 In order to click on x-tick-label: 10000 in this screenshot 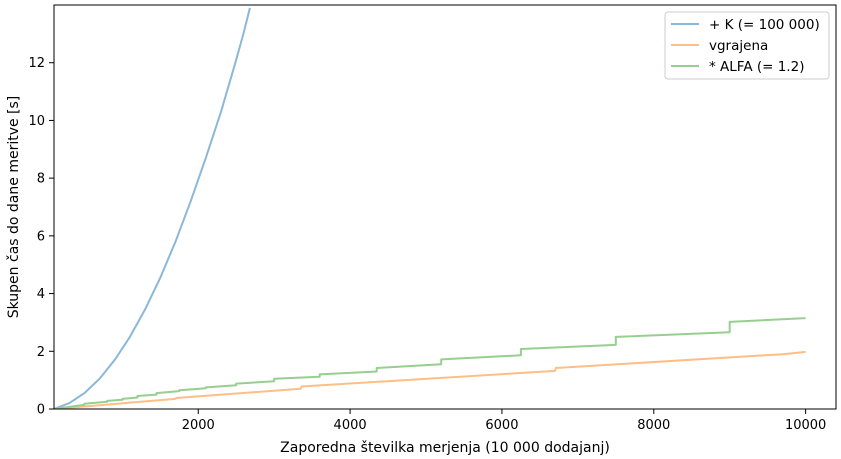, I will do `click(805, 425)`.